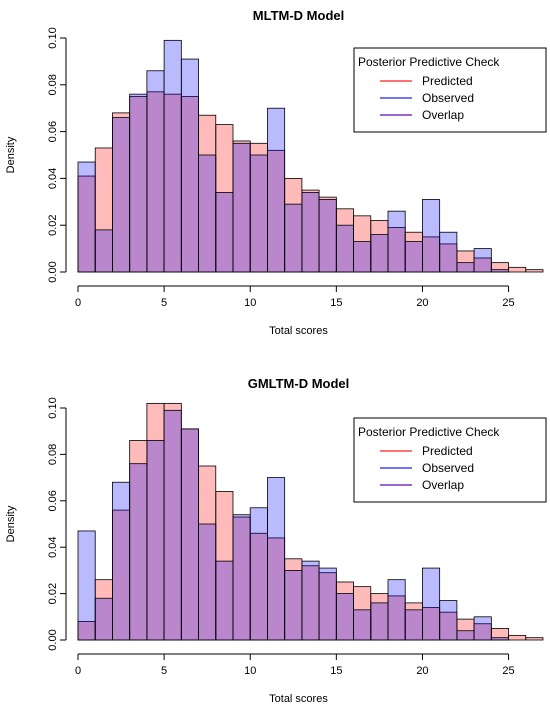 The width and height of the screenshot is (550, 708). What do you see at coordinates (299, 383) in the screenshot?
I see `chart-title: GMLTM-D Model` at bounding box center [299, 383].